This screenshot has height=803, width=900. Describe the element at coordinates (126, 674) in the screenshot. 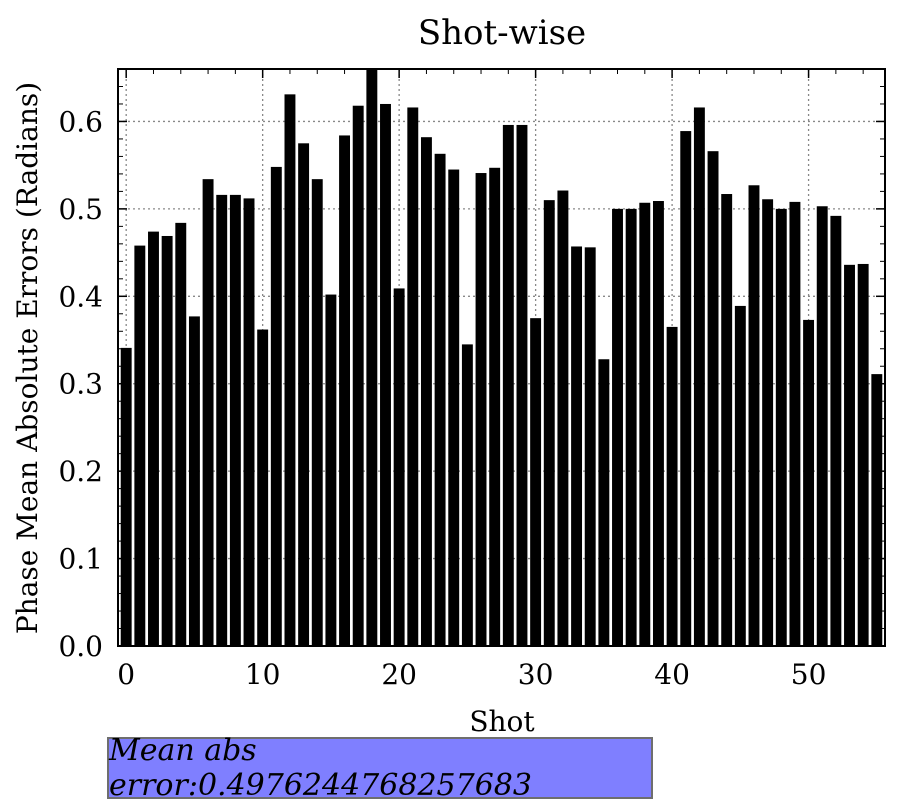

I see `x-tick-label: 0` at that location.